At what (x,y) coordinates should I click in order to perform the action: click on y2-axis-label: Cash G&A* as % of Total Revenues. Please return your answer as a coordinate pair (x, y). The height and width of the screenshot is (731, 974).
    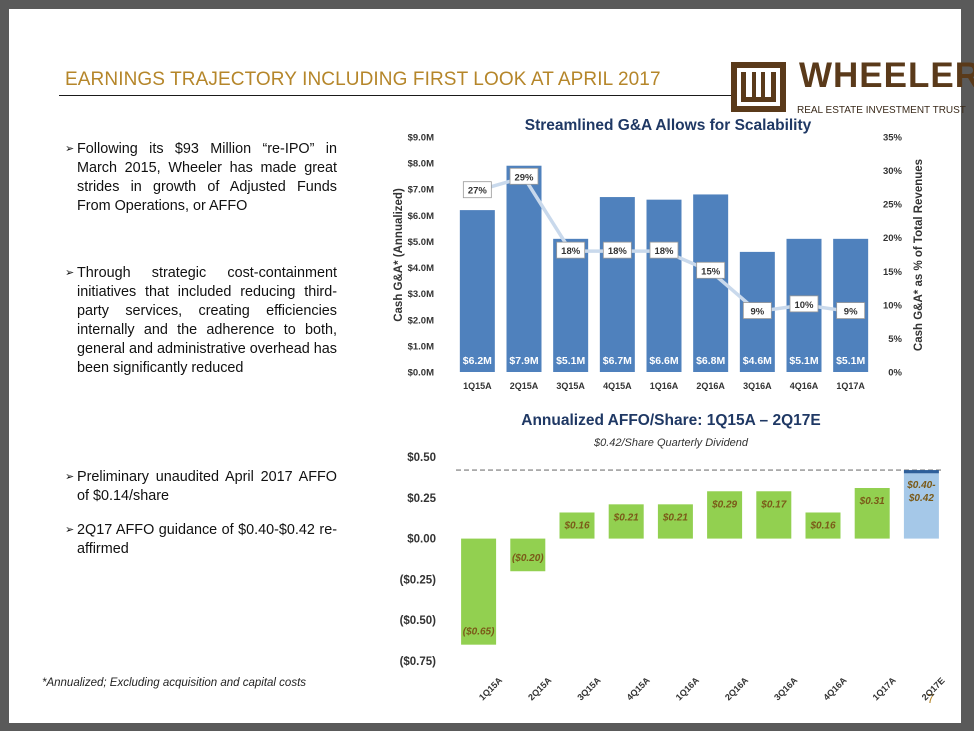
    Looking at the image, I should click on (919, 255).